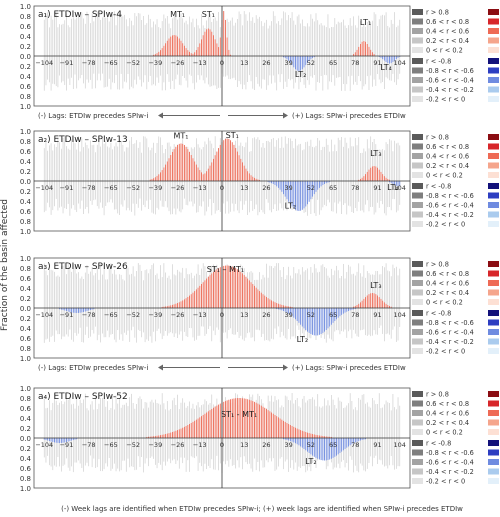 The image size is (500, 517). Describe the element at coordinates (208, 14) in the screenshot. I see `phase-annotation: ST₁` at that location.